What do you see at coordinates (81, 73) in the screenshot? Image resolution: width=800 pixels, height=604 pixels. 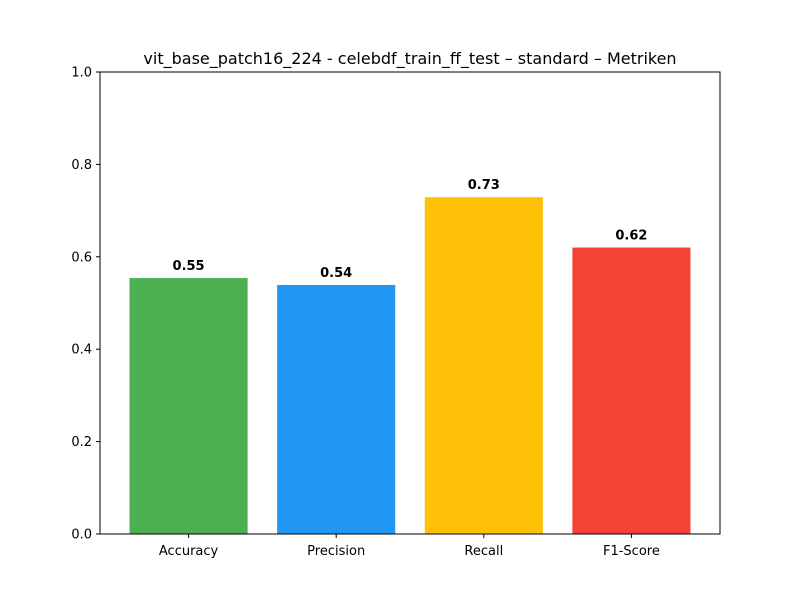 I see `y-tick-label: 1.0` at bounding box center [81, 73].